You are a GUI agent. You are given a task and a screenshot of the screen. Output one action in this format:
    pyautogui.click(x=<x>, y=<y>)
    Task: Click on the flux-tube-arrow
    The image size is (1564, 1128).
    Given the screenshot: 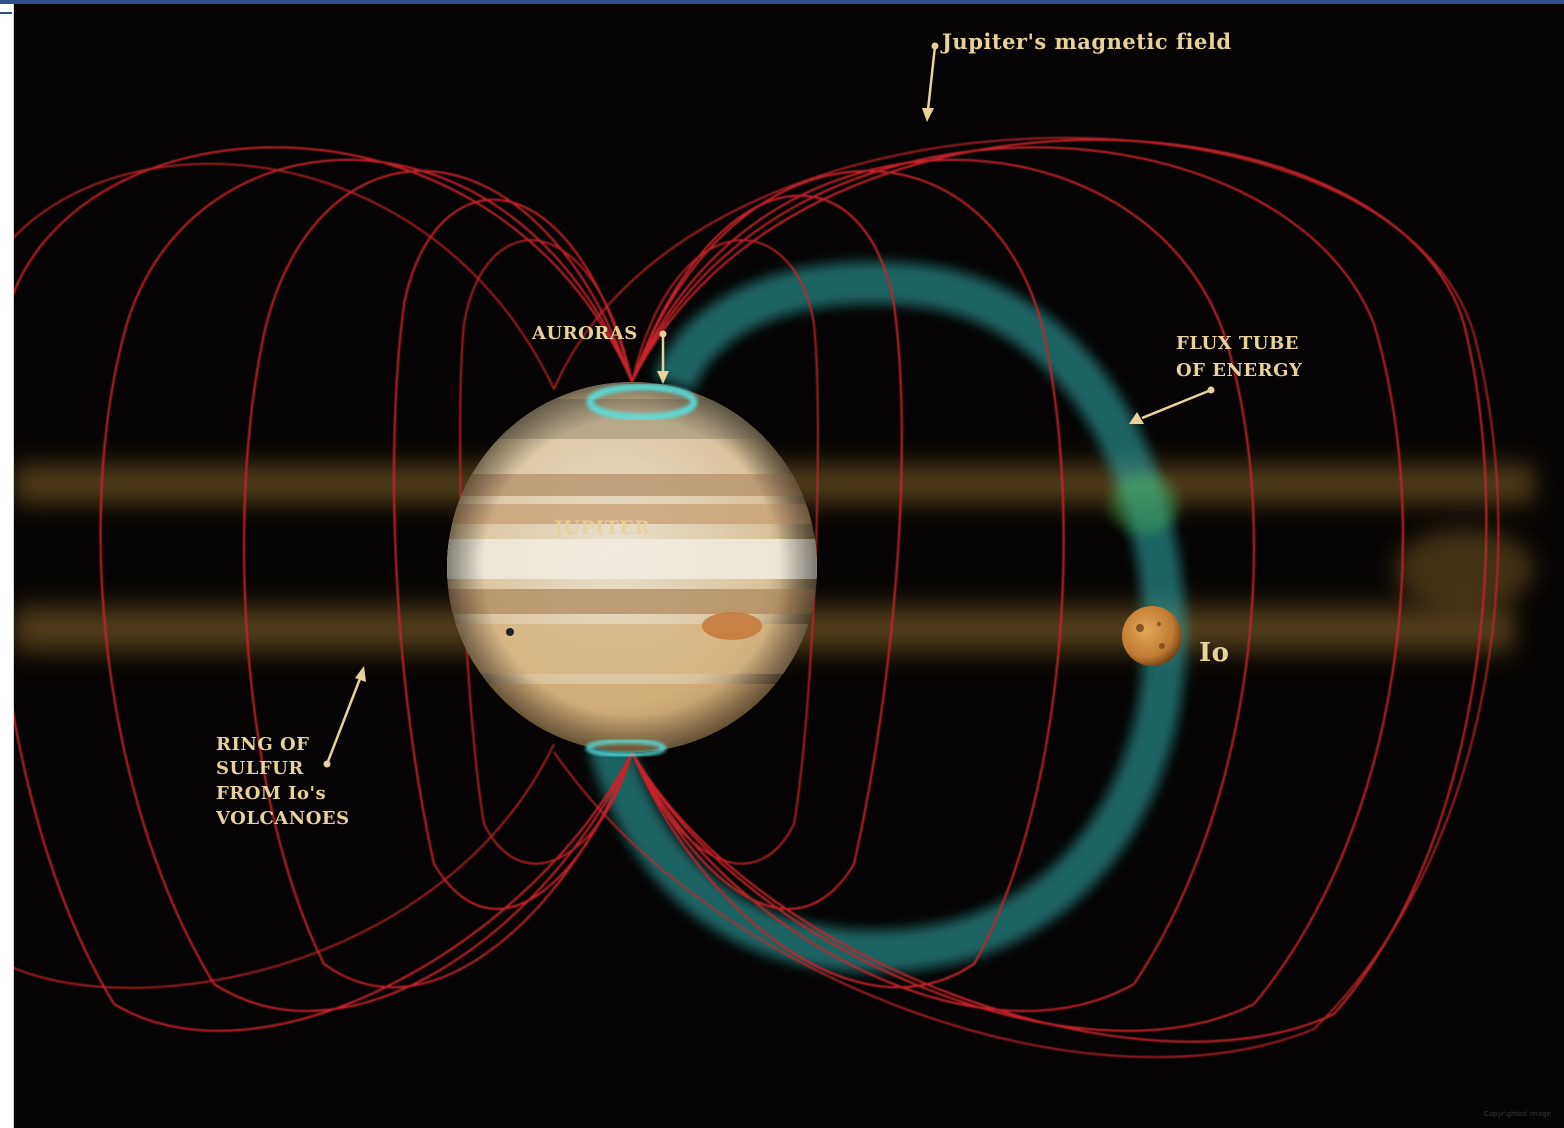 What is the action you would take?
    pyautogui.click(x=1172, y=405)
    